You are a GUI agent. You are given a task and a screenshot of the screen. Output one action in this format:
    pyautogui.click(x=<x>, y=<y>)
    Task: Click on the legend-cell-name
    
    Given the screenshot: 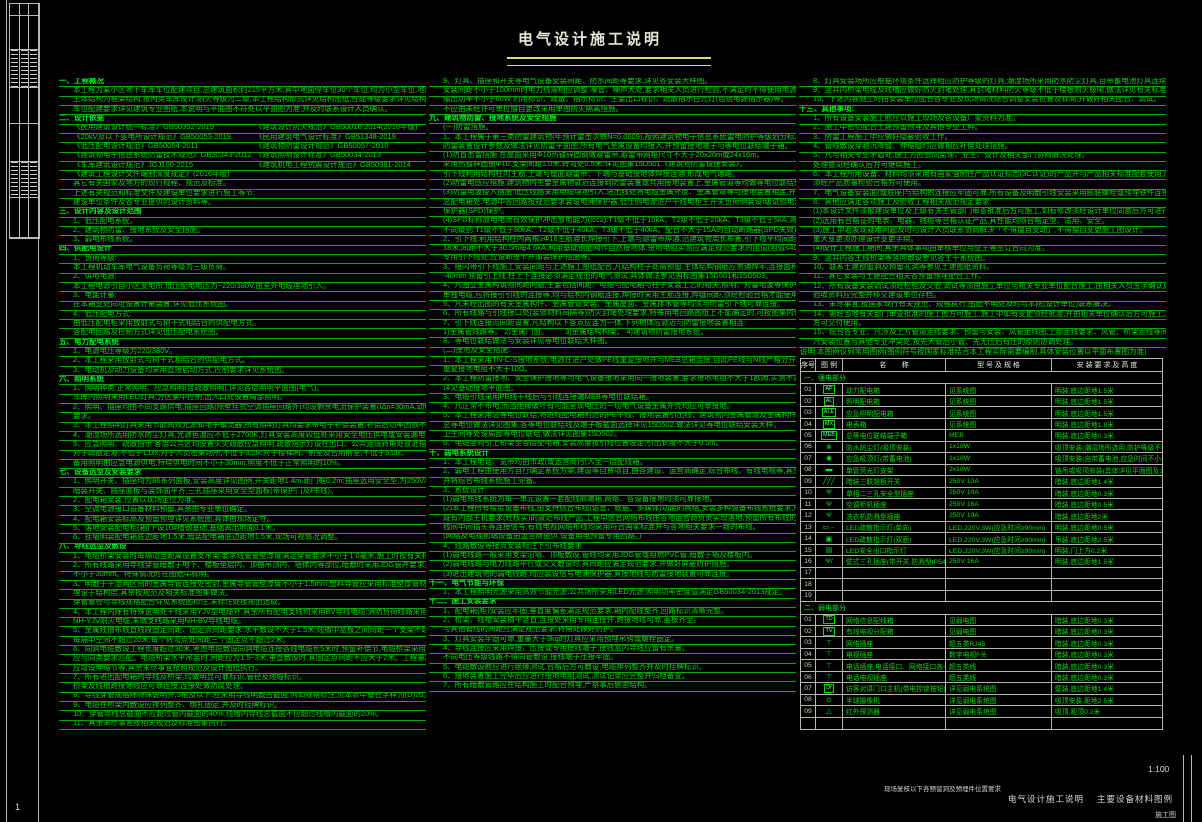 What is the action you would take?
    pyautogui.click(x=894, y=573)
    